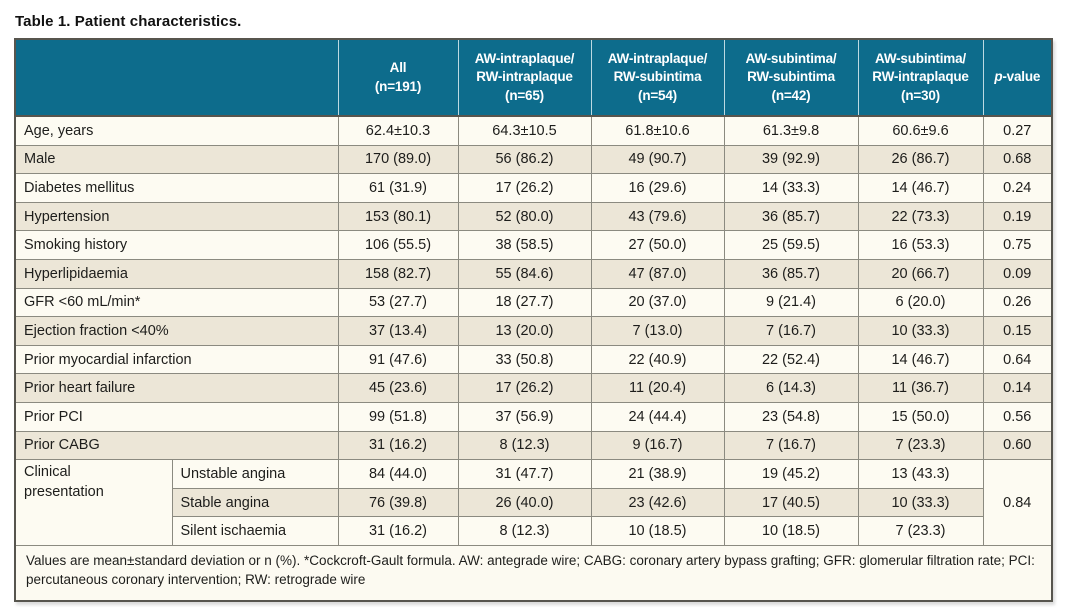 The image size is (1065, 609). I want to click on cell-value: 6 (20.0), so click(920, 302).